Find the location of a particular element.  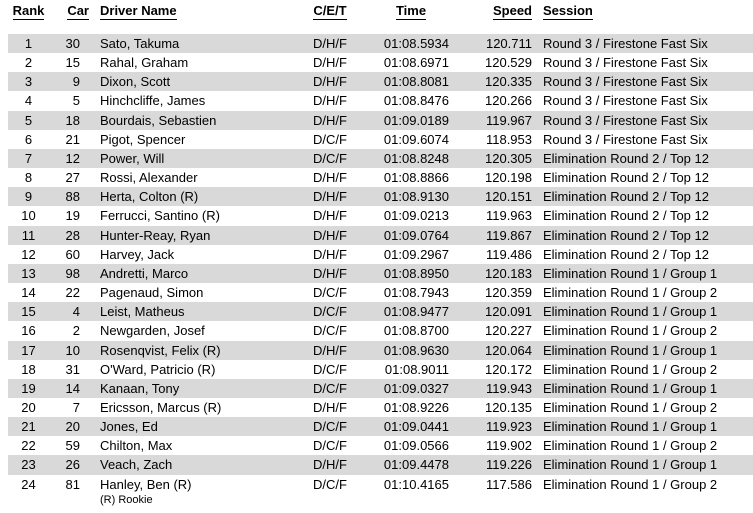

cell-car: 12 is located at coordinates (69, 158).